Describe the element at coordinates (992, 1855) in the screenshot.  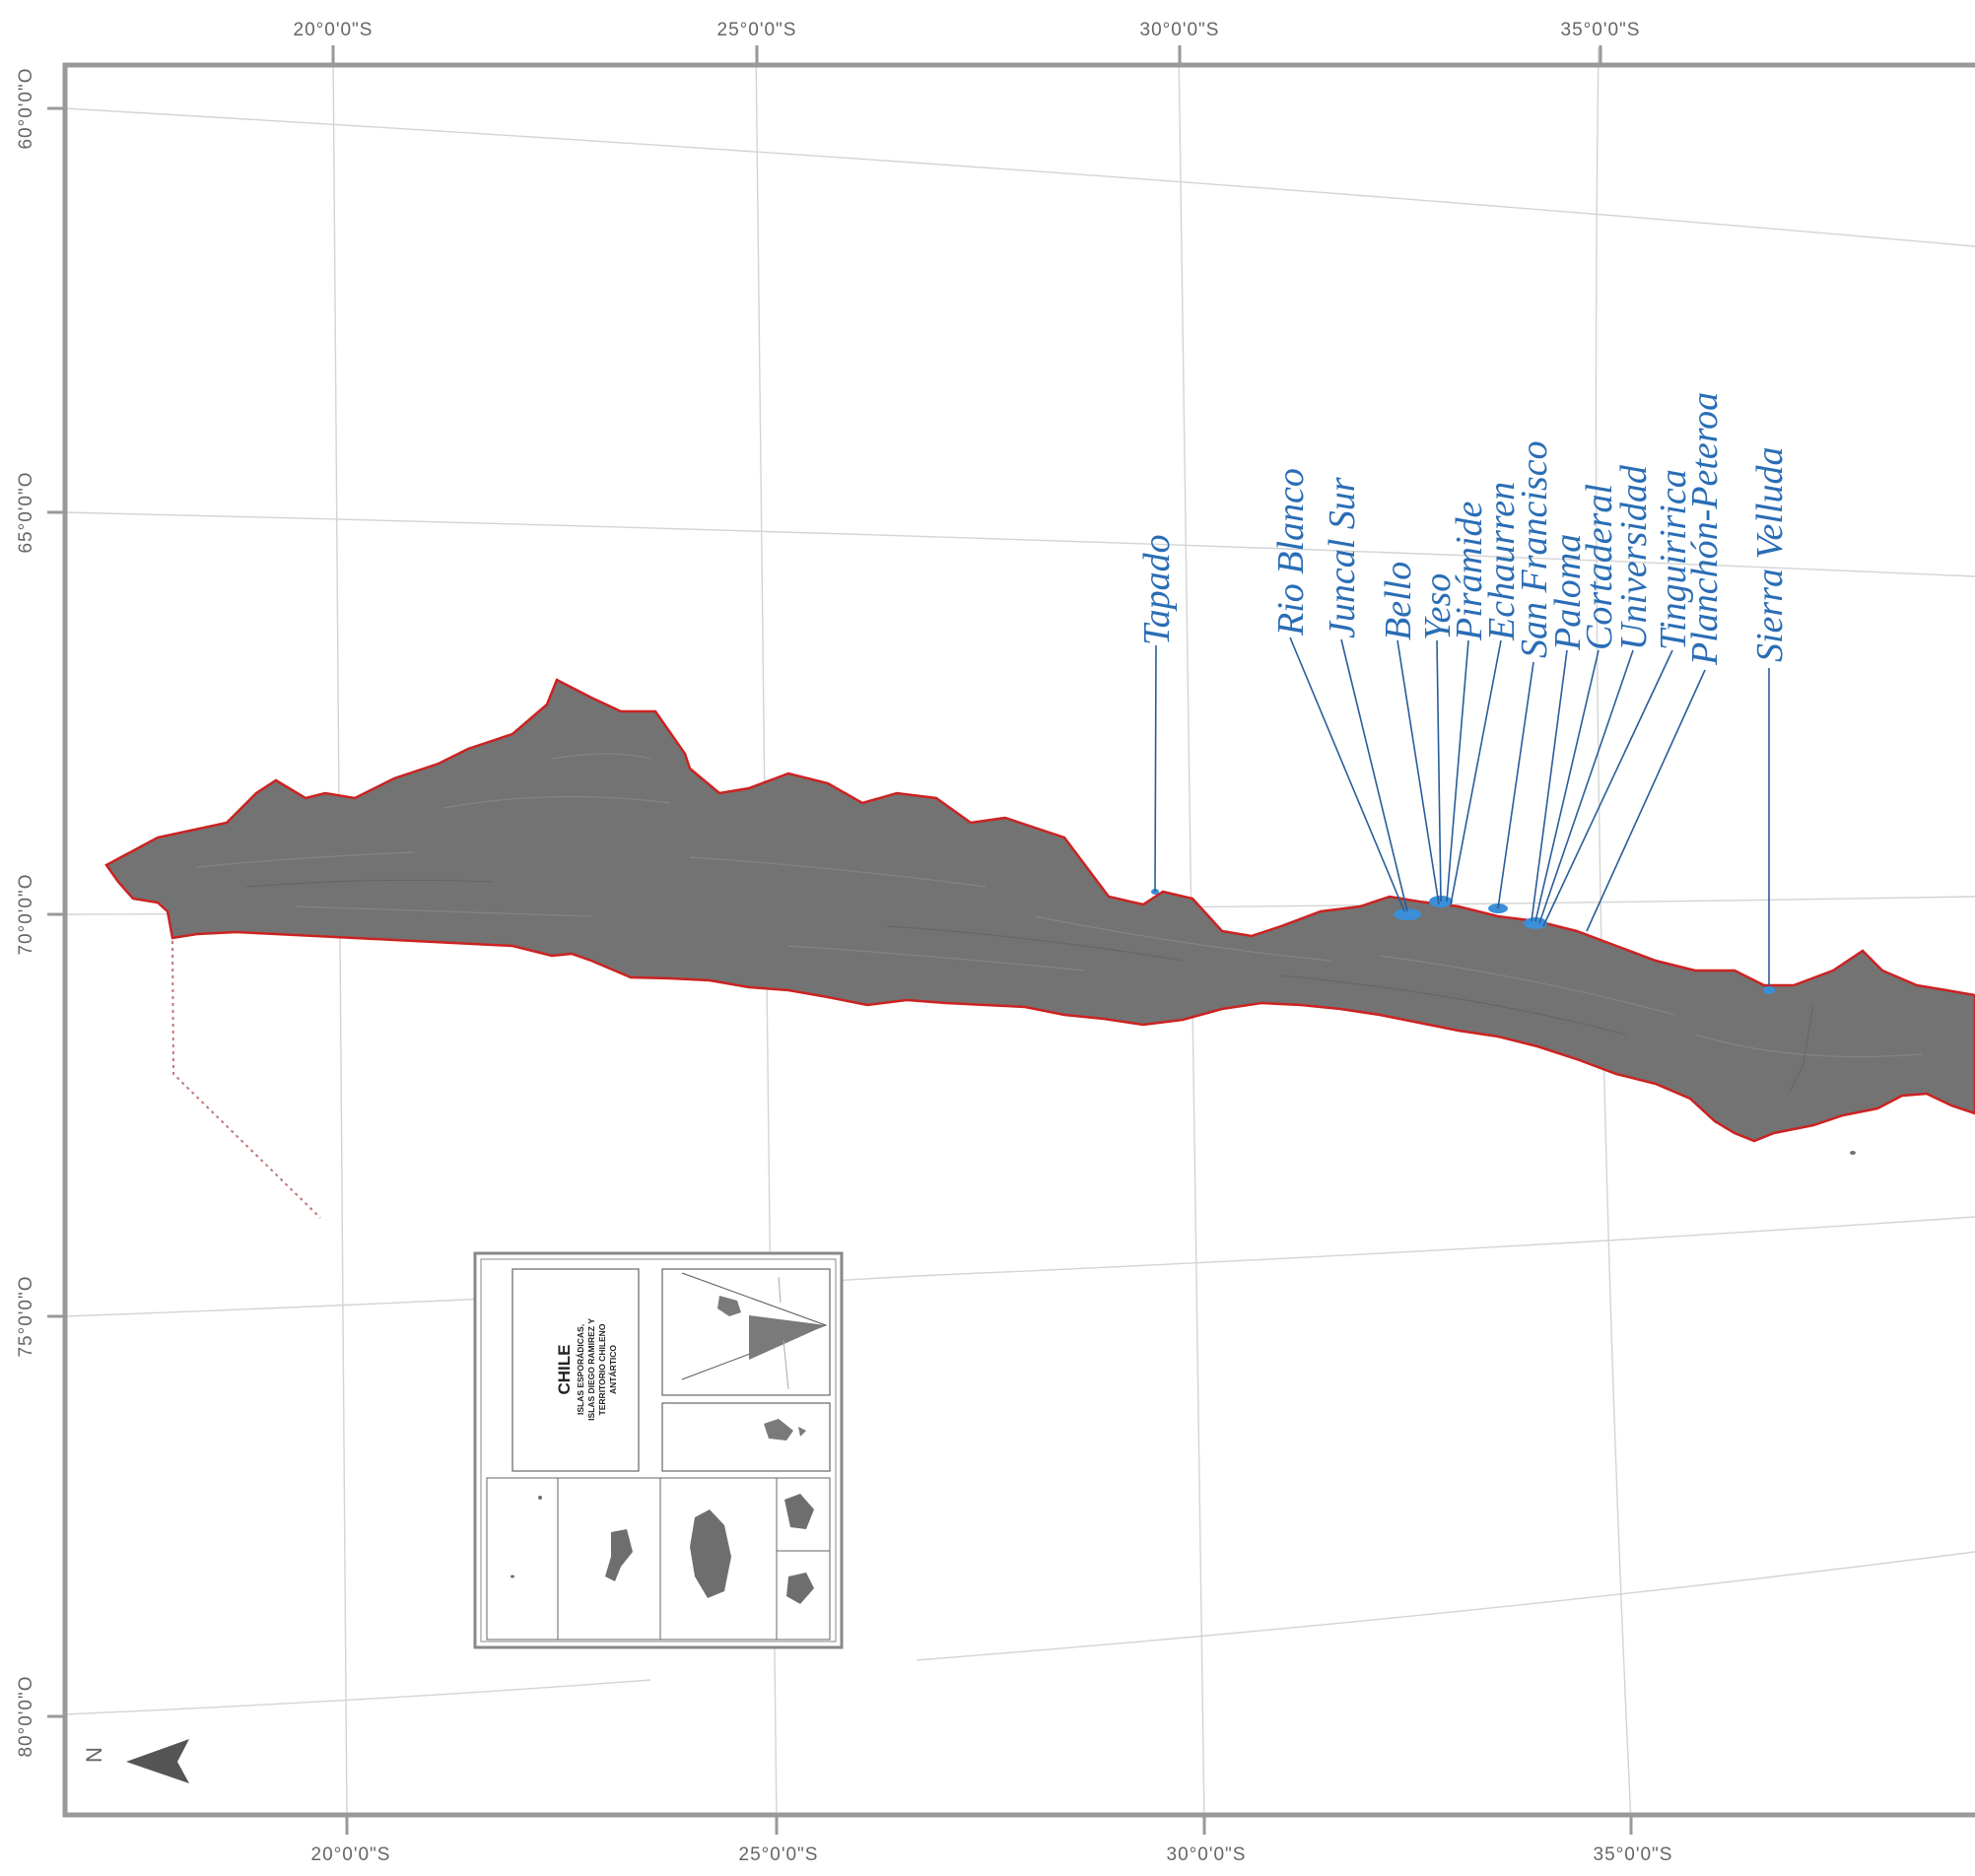
I see `bottom-tick-labels: 20°0'0"S 25°0'0"S 30°0'0"S 35°0'0"S` at that location.